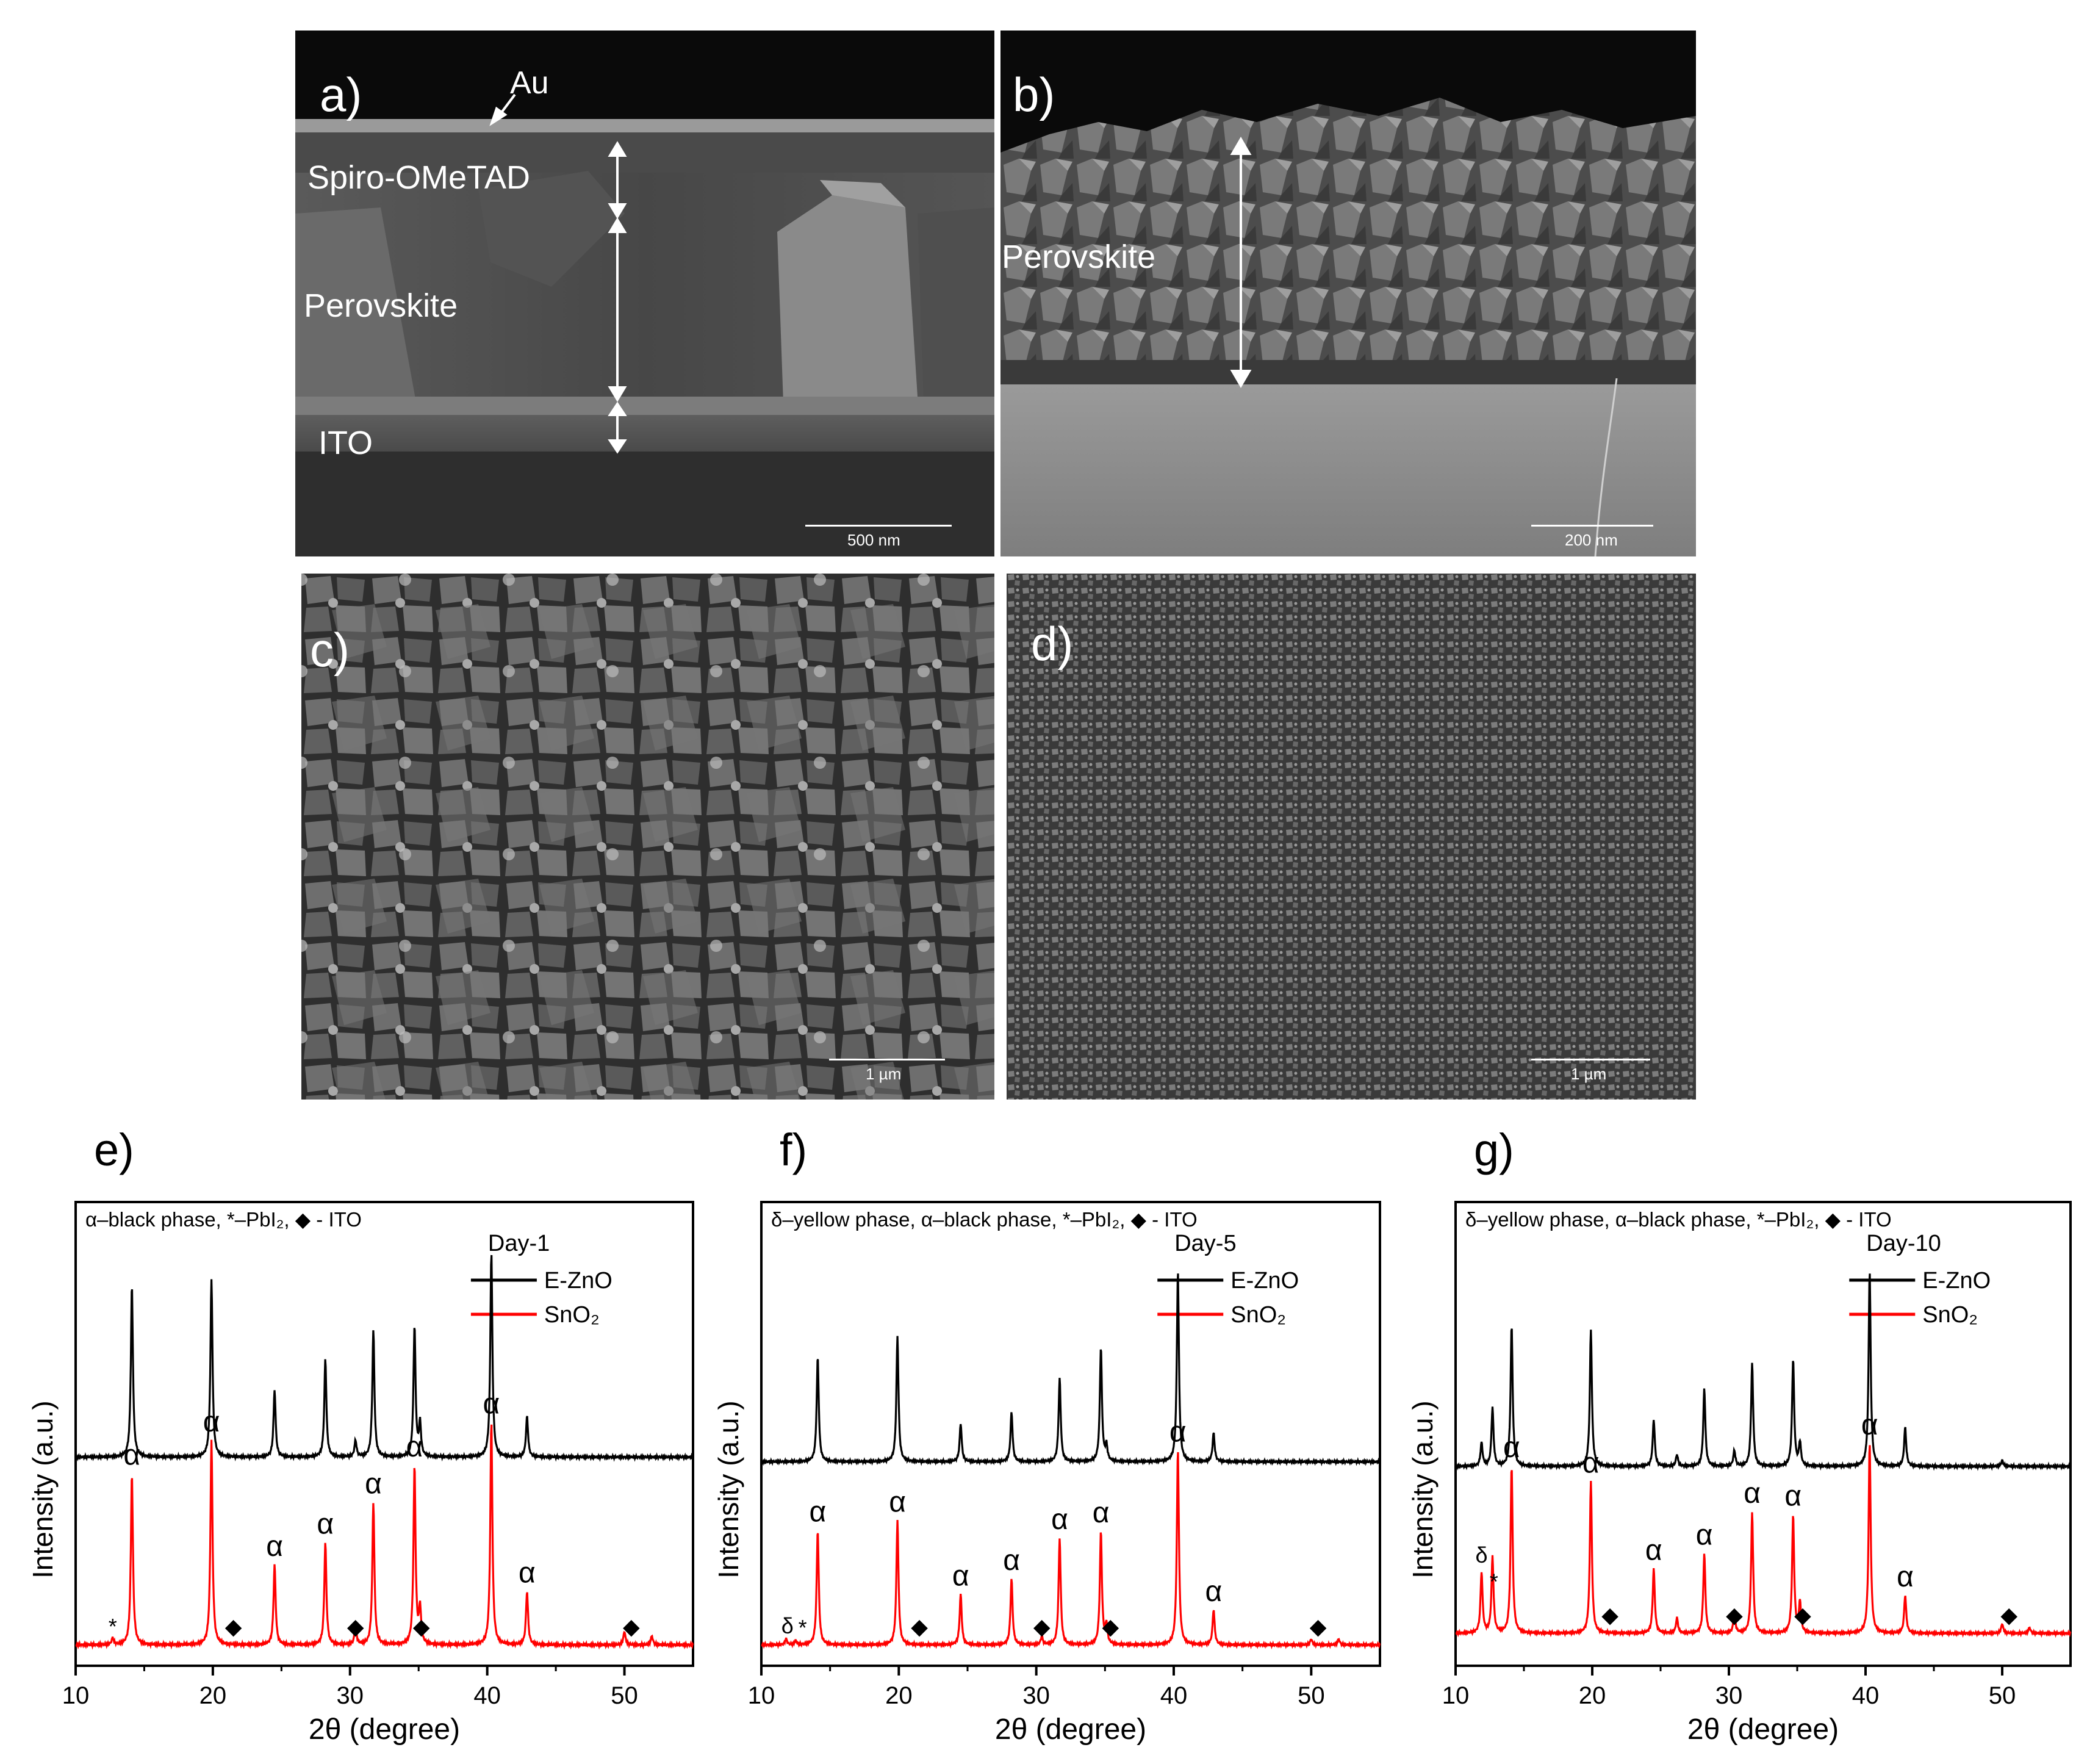 This screenshot has width=2087, height=1764. I want to click on sem-a-texture, so click(644, 293).